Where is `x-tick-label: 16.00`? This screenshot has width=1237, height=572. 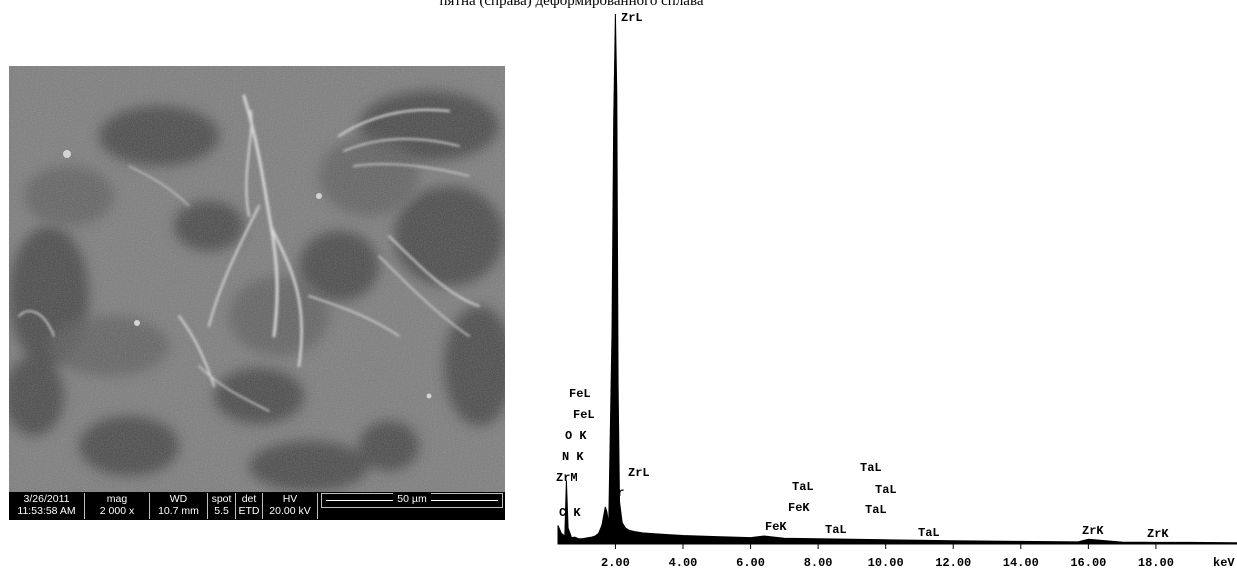 x-tick-label: 16.00 is located at coordinates (1088, 563).